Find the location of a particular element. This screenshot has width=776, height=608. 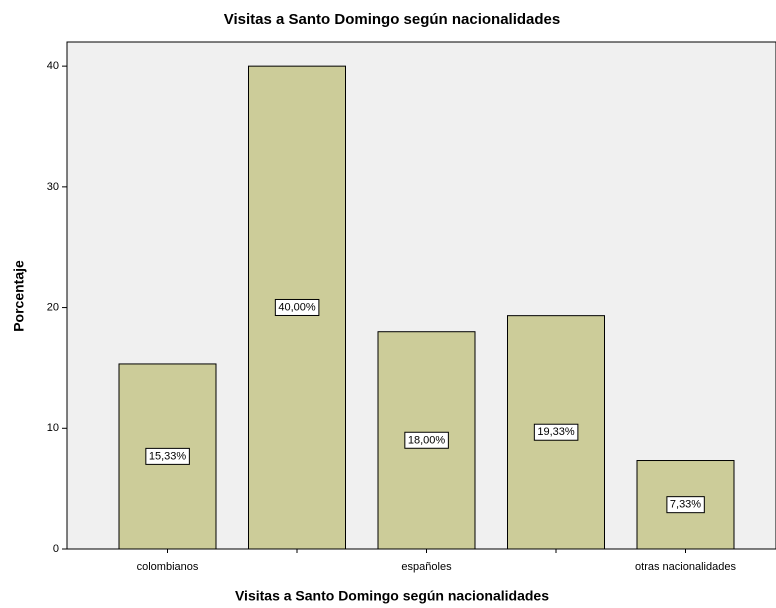

y-tick-label: 30 is located at coordinates (53, 187).